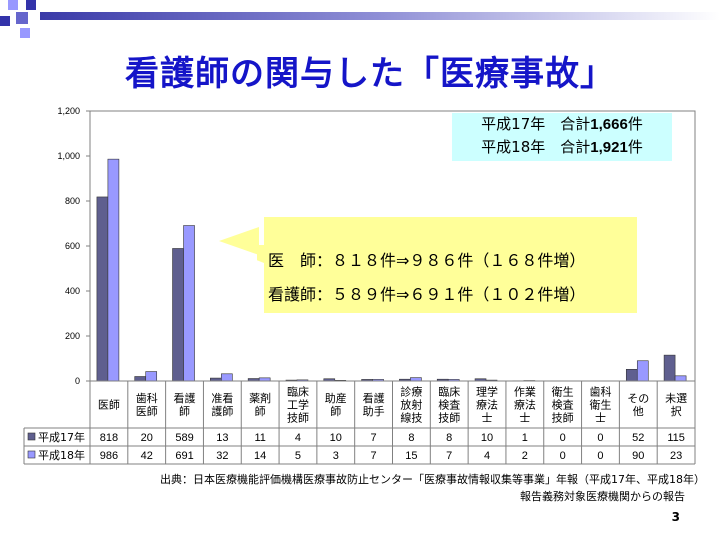  I want to click on total-line-2005: 平成17年 合計1,666件, so click(562, 124).